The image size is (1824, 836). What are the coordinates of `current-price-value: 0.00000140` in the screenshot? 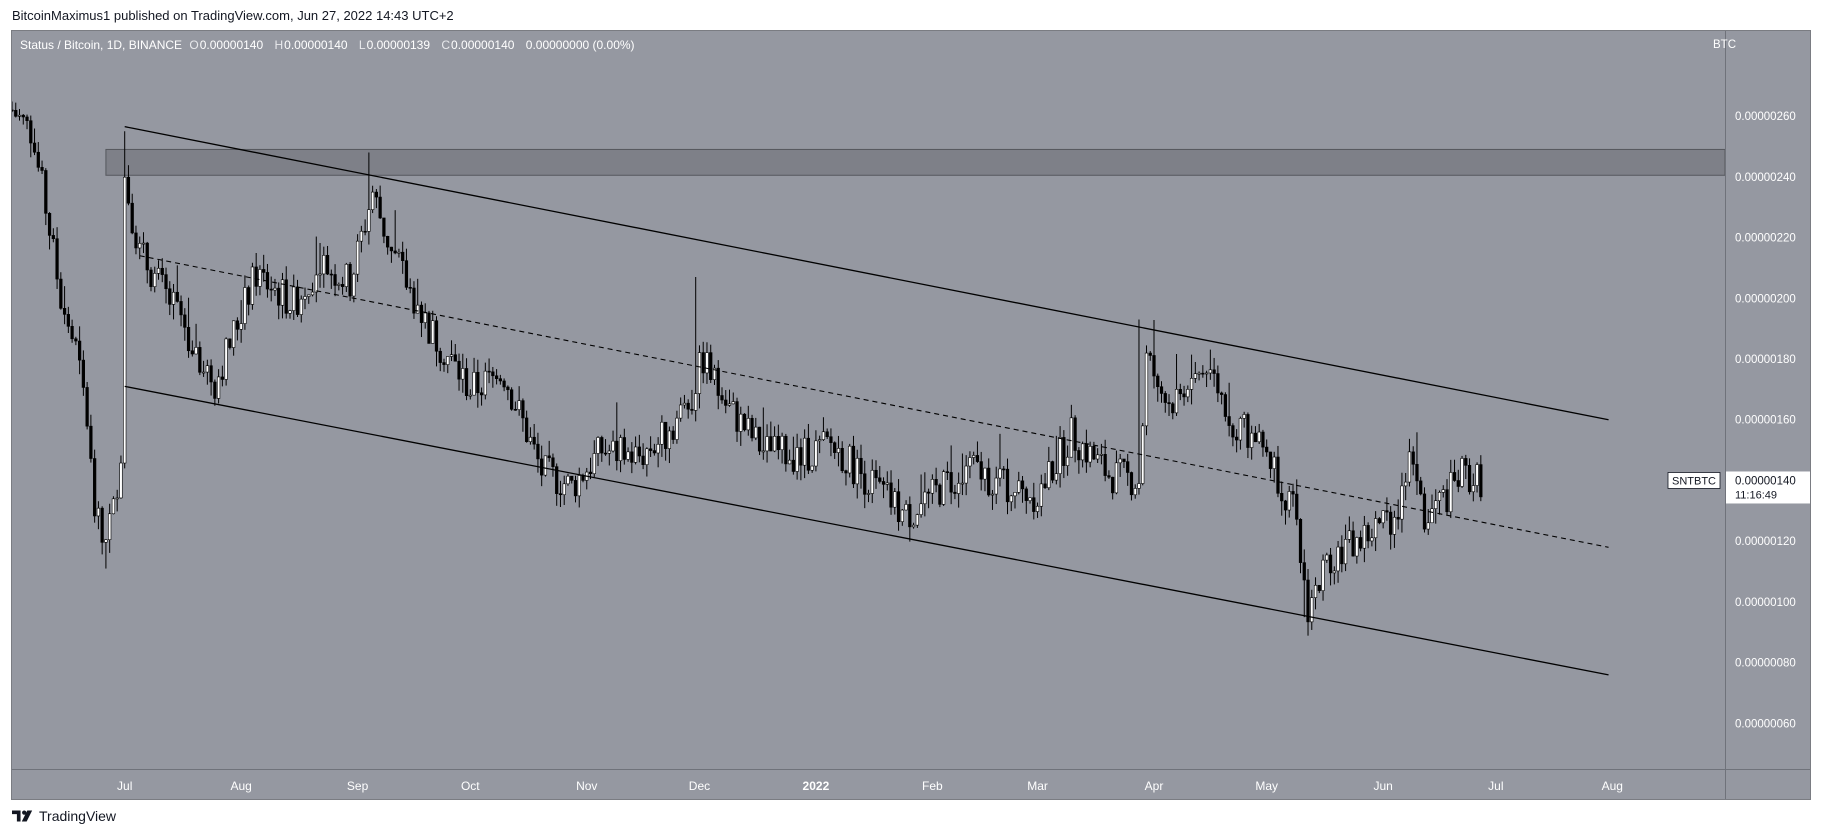 It's located at (1765, 481).